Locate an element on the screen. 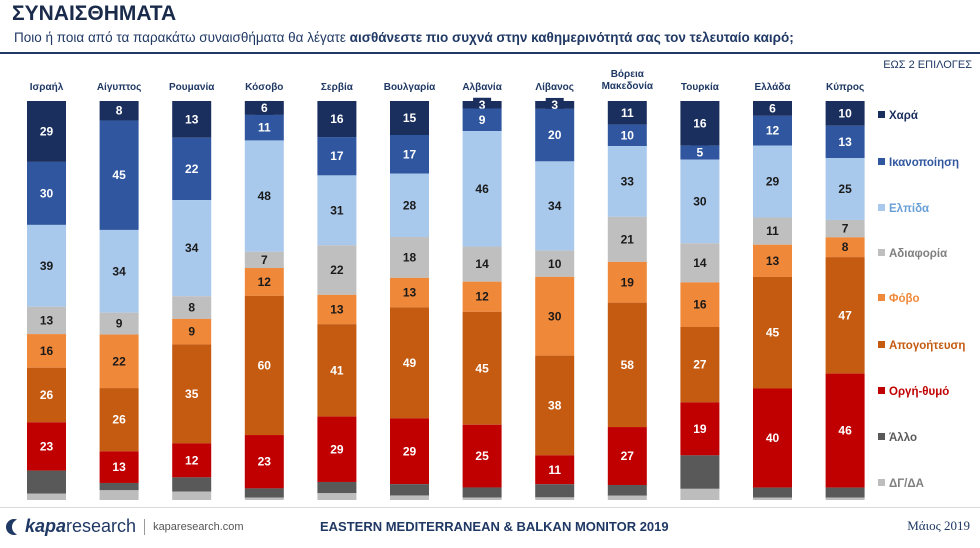 This screenshot has height=548, width=980. data-label: 11 is located at coordinates (264, 128).